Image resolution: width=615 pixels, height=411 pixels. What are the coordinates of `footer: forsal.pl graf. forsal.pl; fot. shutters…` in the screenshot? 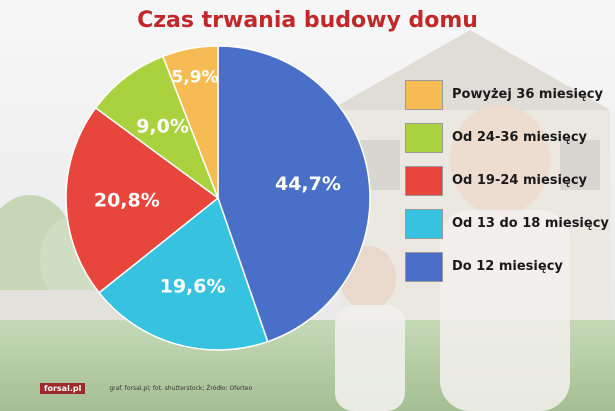 It's located at (146, 388).